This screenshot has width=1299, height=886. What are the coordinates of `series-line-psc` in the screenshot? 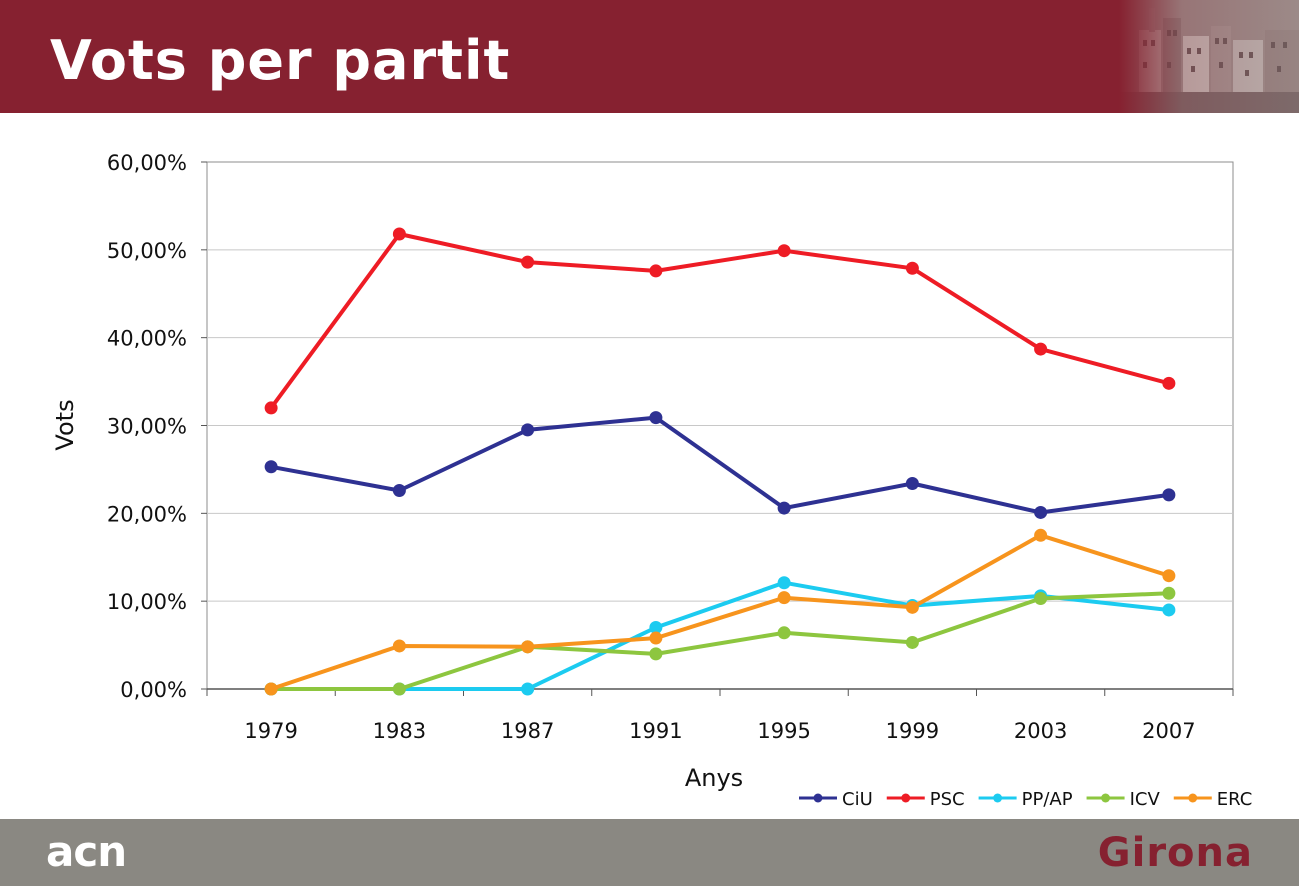 It's located at (719, 321).